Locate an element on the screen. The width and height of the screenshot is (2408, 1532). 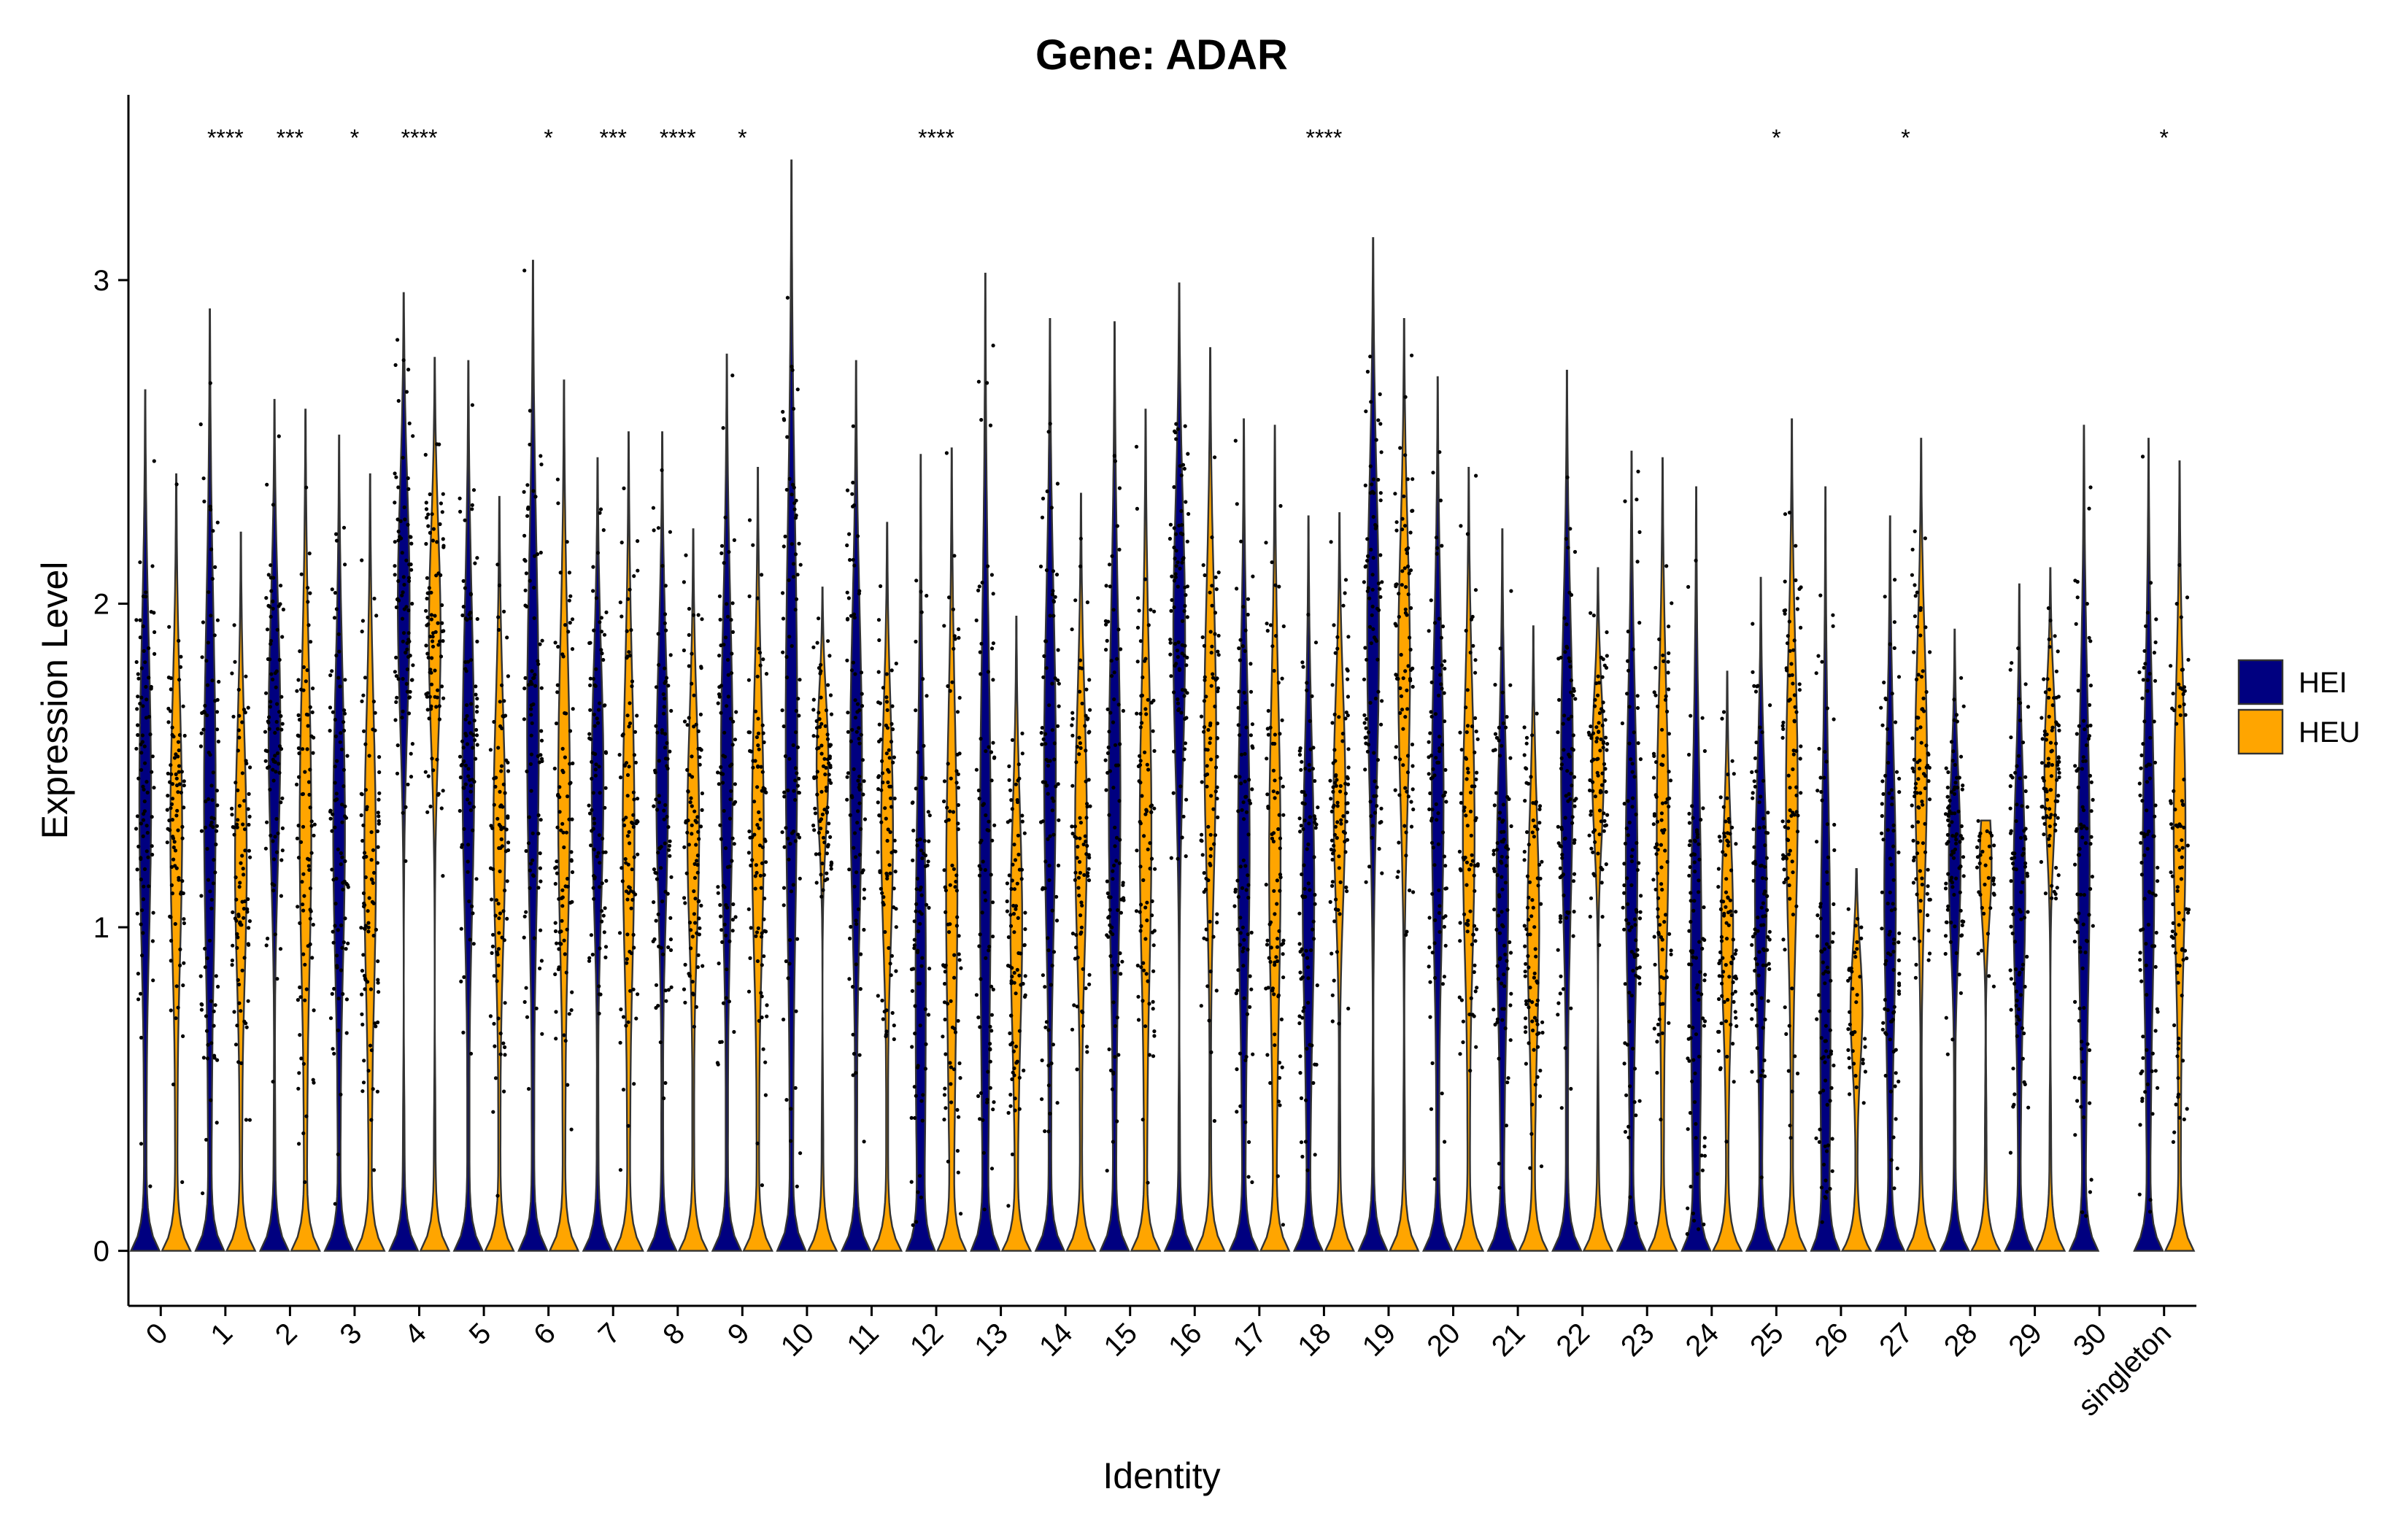
x-tick-label-19: 19 is located at coordinates (1379, 1340).